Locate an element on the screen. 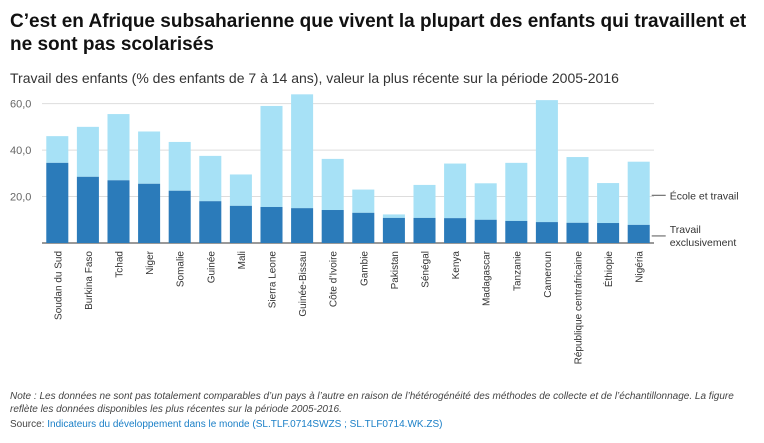 The width and height of the screenshot is (764, 443). x-tick-label: Kenya is located at coordinates (456, 265).